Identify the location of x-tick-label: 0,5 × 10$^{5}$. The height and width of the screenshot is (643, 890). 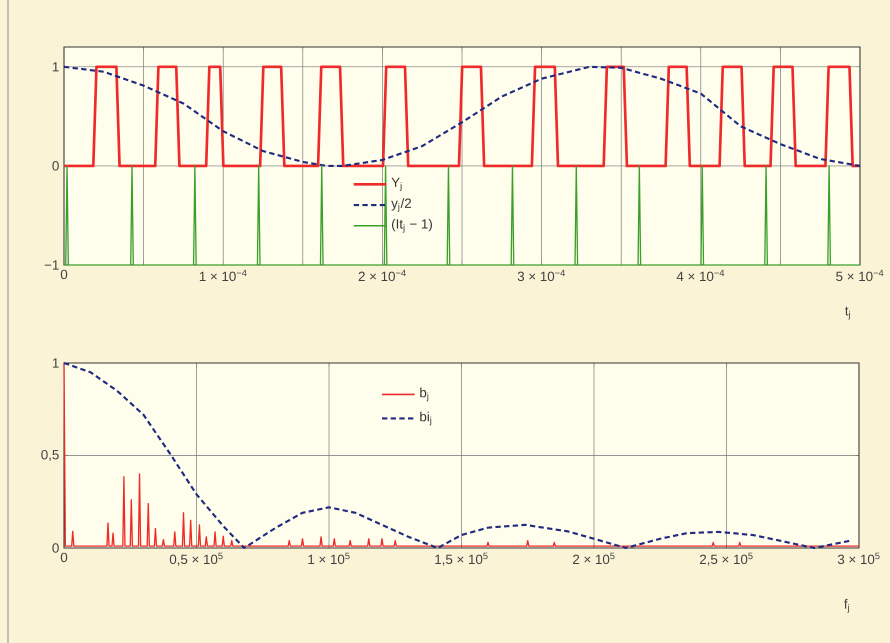
(196, 559).